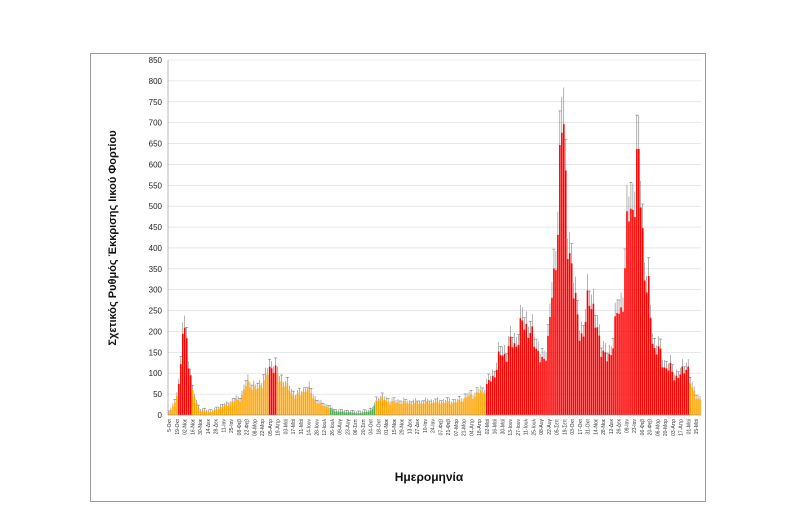  I want to click on x-tick-label: 19-Οκτ, so click(178, 427).